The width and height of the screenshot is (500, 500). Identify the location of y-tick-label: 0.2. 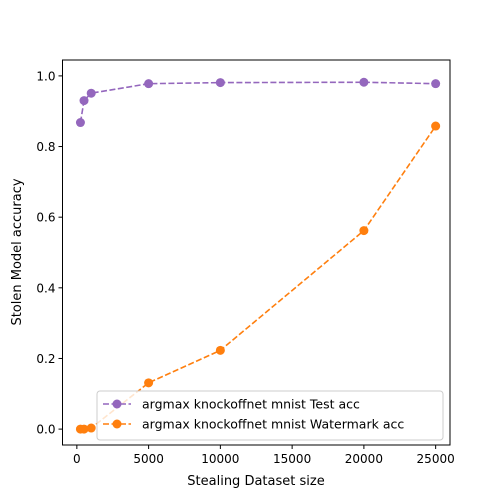
(45, 359).